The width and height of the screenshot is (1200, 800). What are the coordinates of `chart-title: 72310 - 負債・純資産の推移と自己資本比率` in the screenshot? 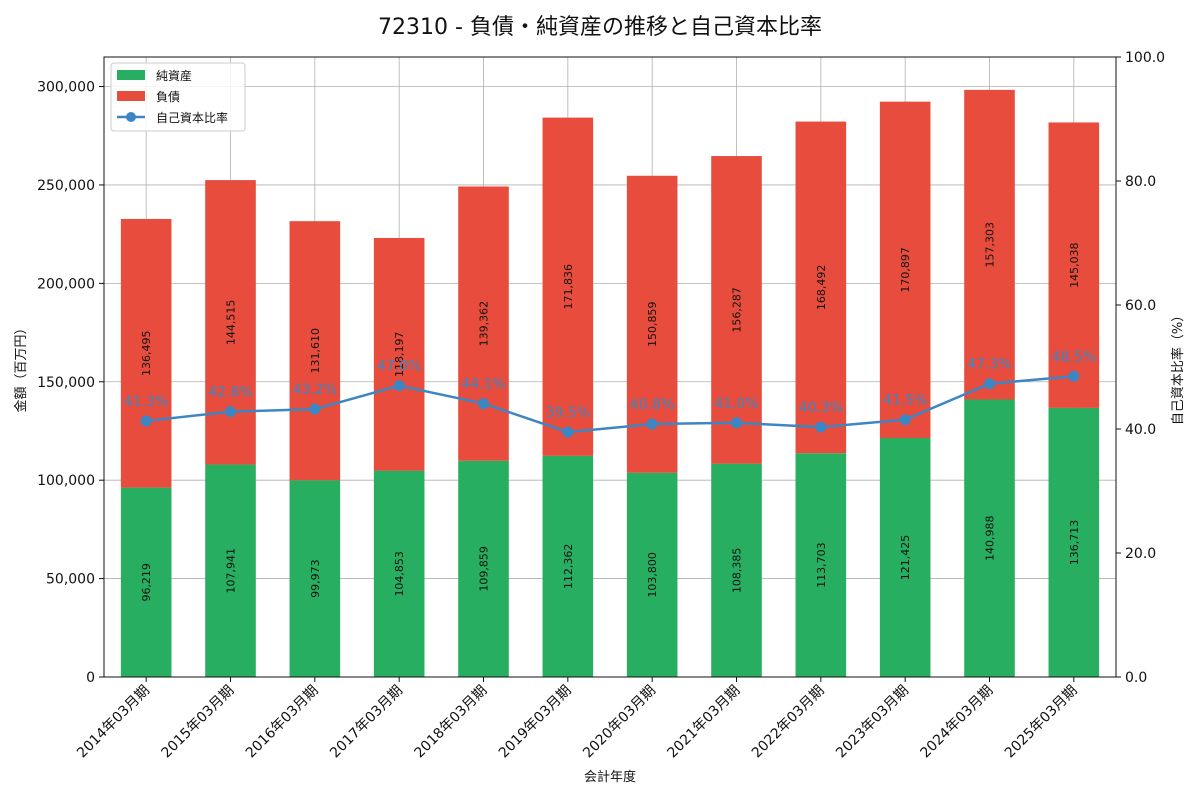 It's located at (600, 27).